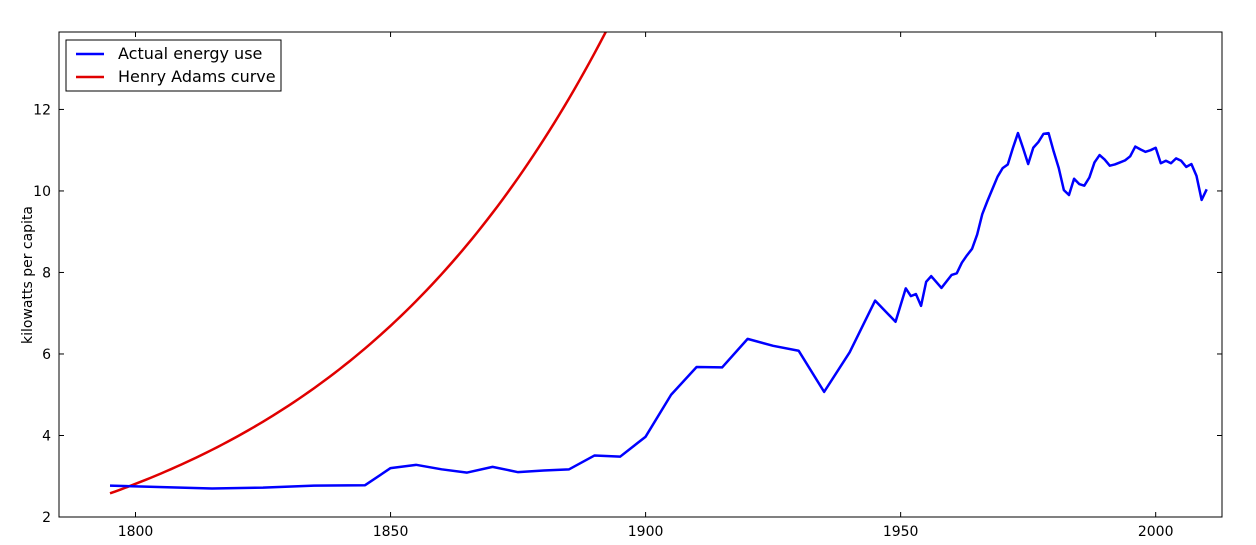  I want to click on x-tick-label: 1900, so click(646, 532).